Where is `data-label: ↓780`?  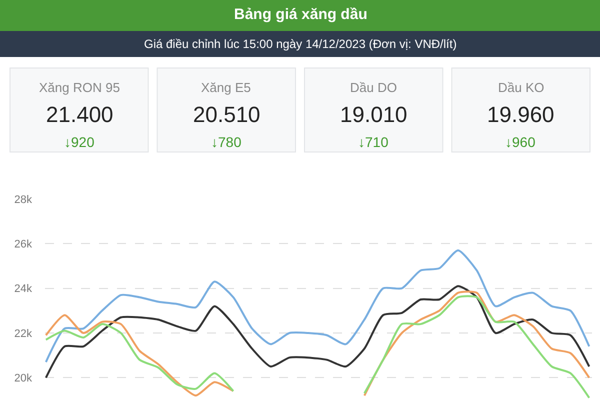 data-label: ↓780 is located at coordinates (226, 142).